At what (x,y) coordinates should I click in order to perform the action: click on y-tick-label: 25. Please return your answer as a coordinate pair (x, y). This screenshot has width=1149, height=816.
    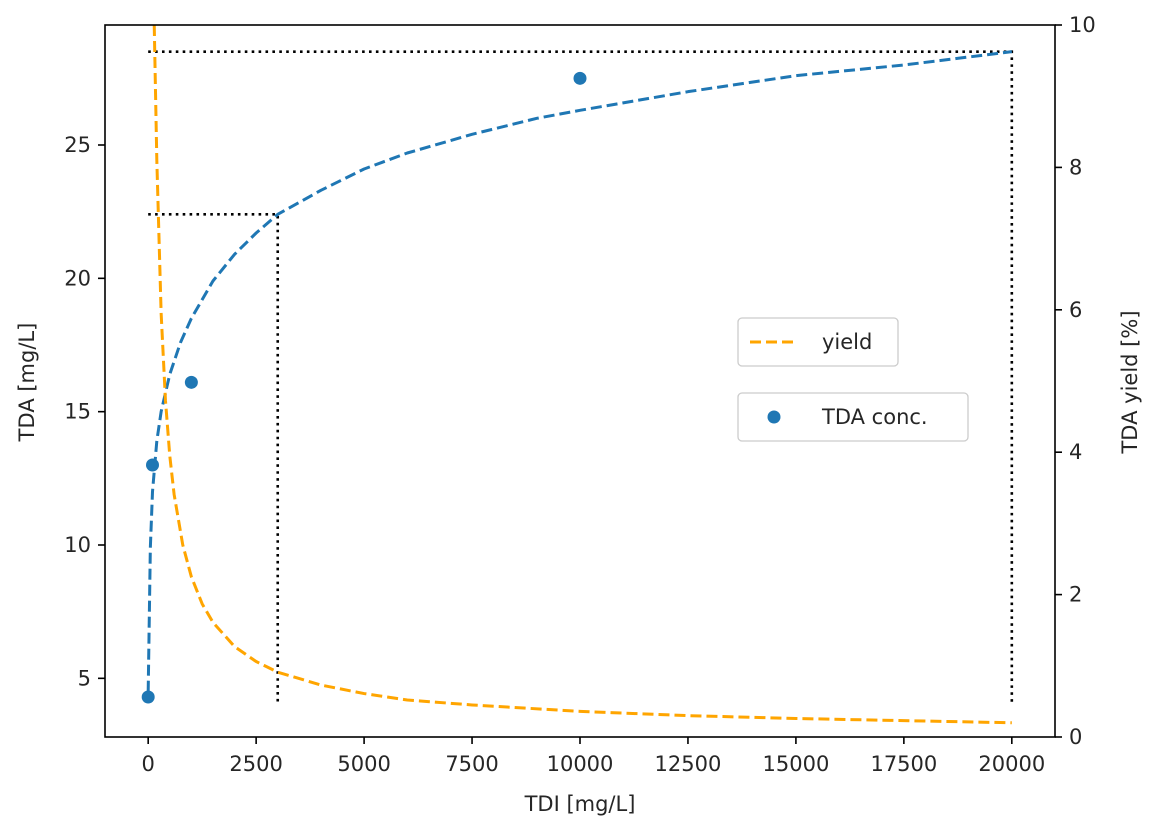
    Looking at the image, I should click on (77, 145).